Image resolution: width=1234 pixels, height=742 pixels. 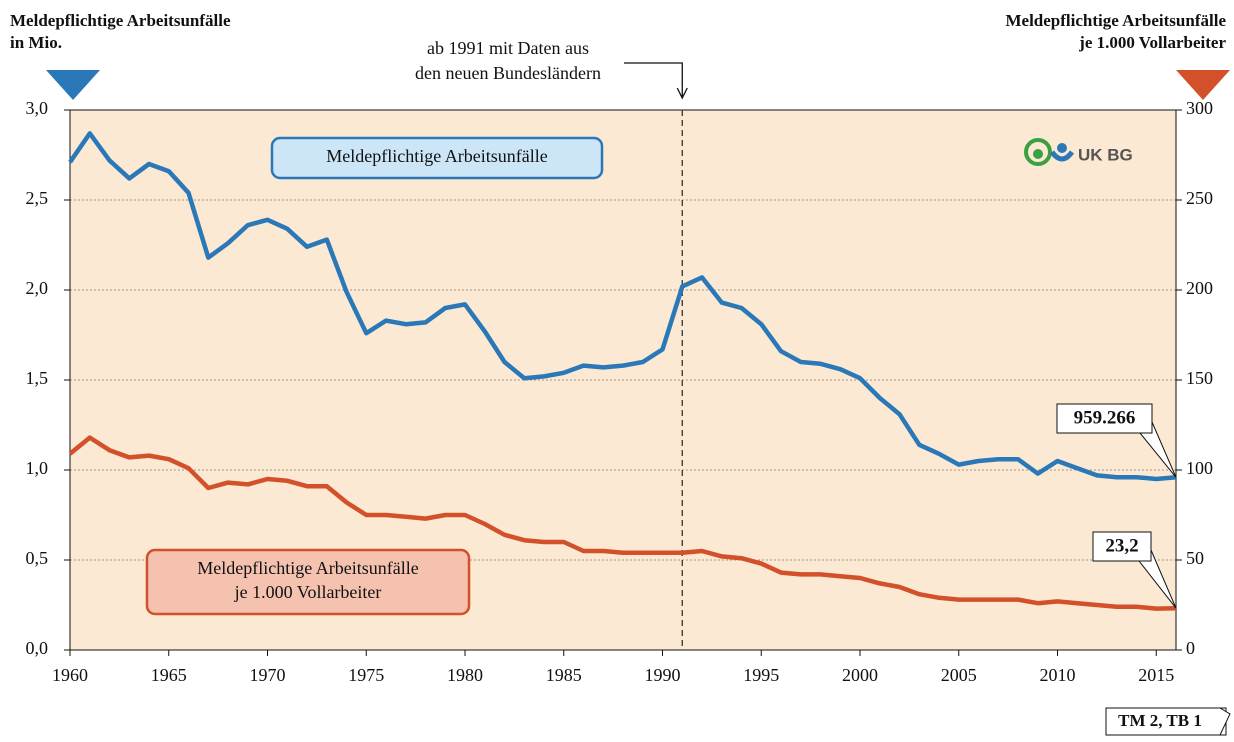 What do you see at coordinates (663, 675) in the screenshot?
I see `x-tick-label: 1990` at bounding box center [663, 675].